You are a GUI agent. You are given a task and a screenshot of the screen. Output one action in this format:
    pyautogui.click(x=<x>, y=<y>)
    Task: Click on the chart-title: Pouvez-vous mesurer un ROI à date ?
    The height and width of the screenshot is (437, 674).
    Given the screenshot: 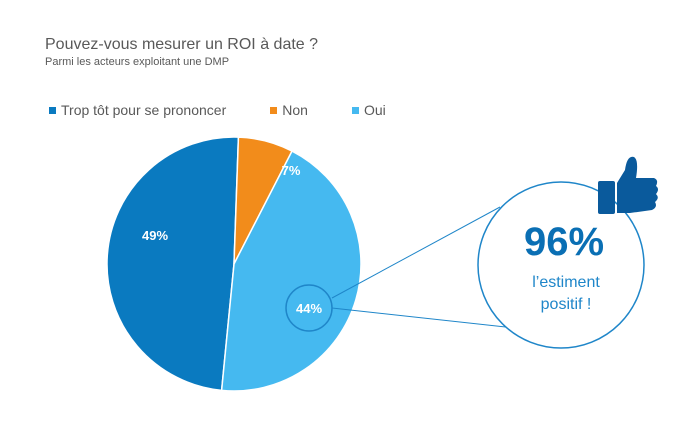 What is the action you would take?
    pyautogui.click(x=182, y=44)
    